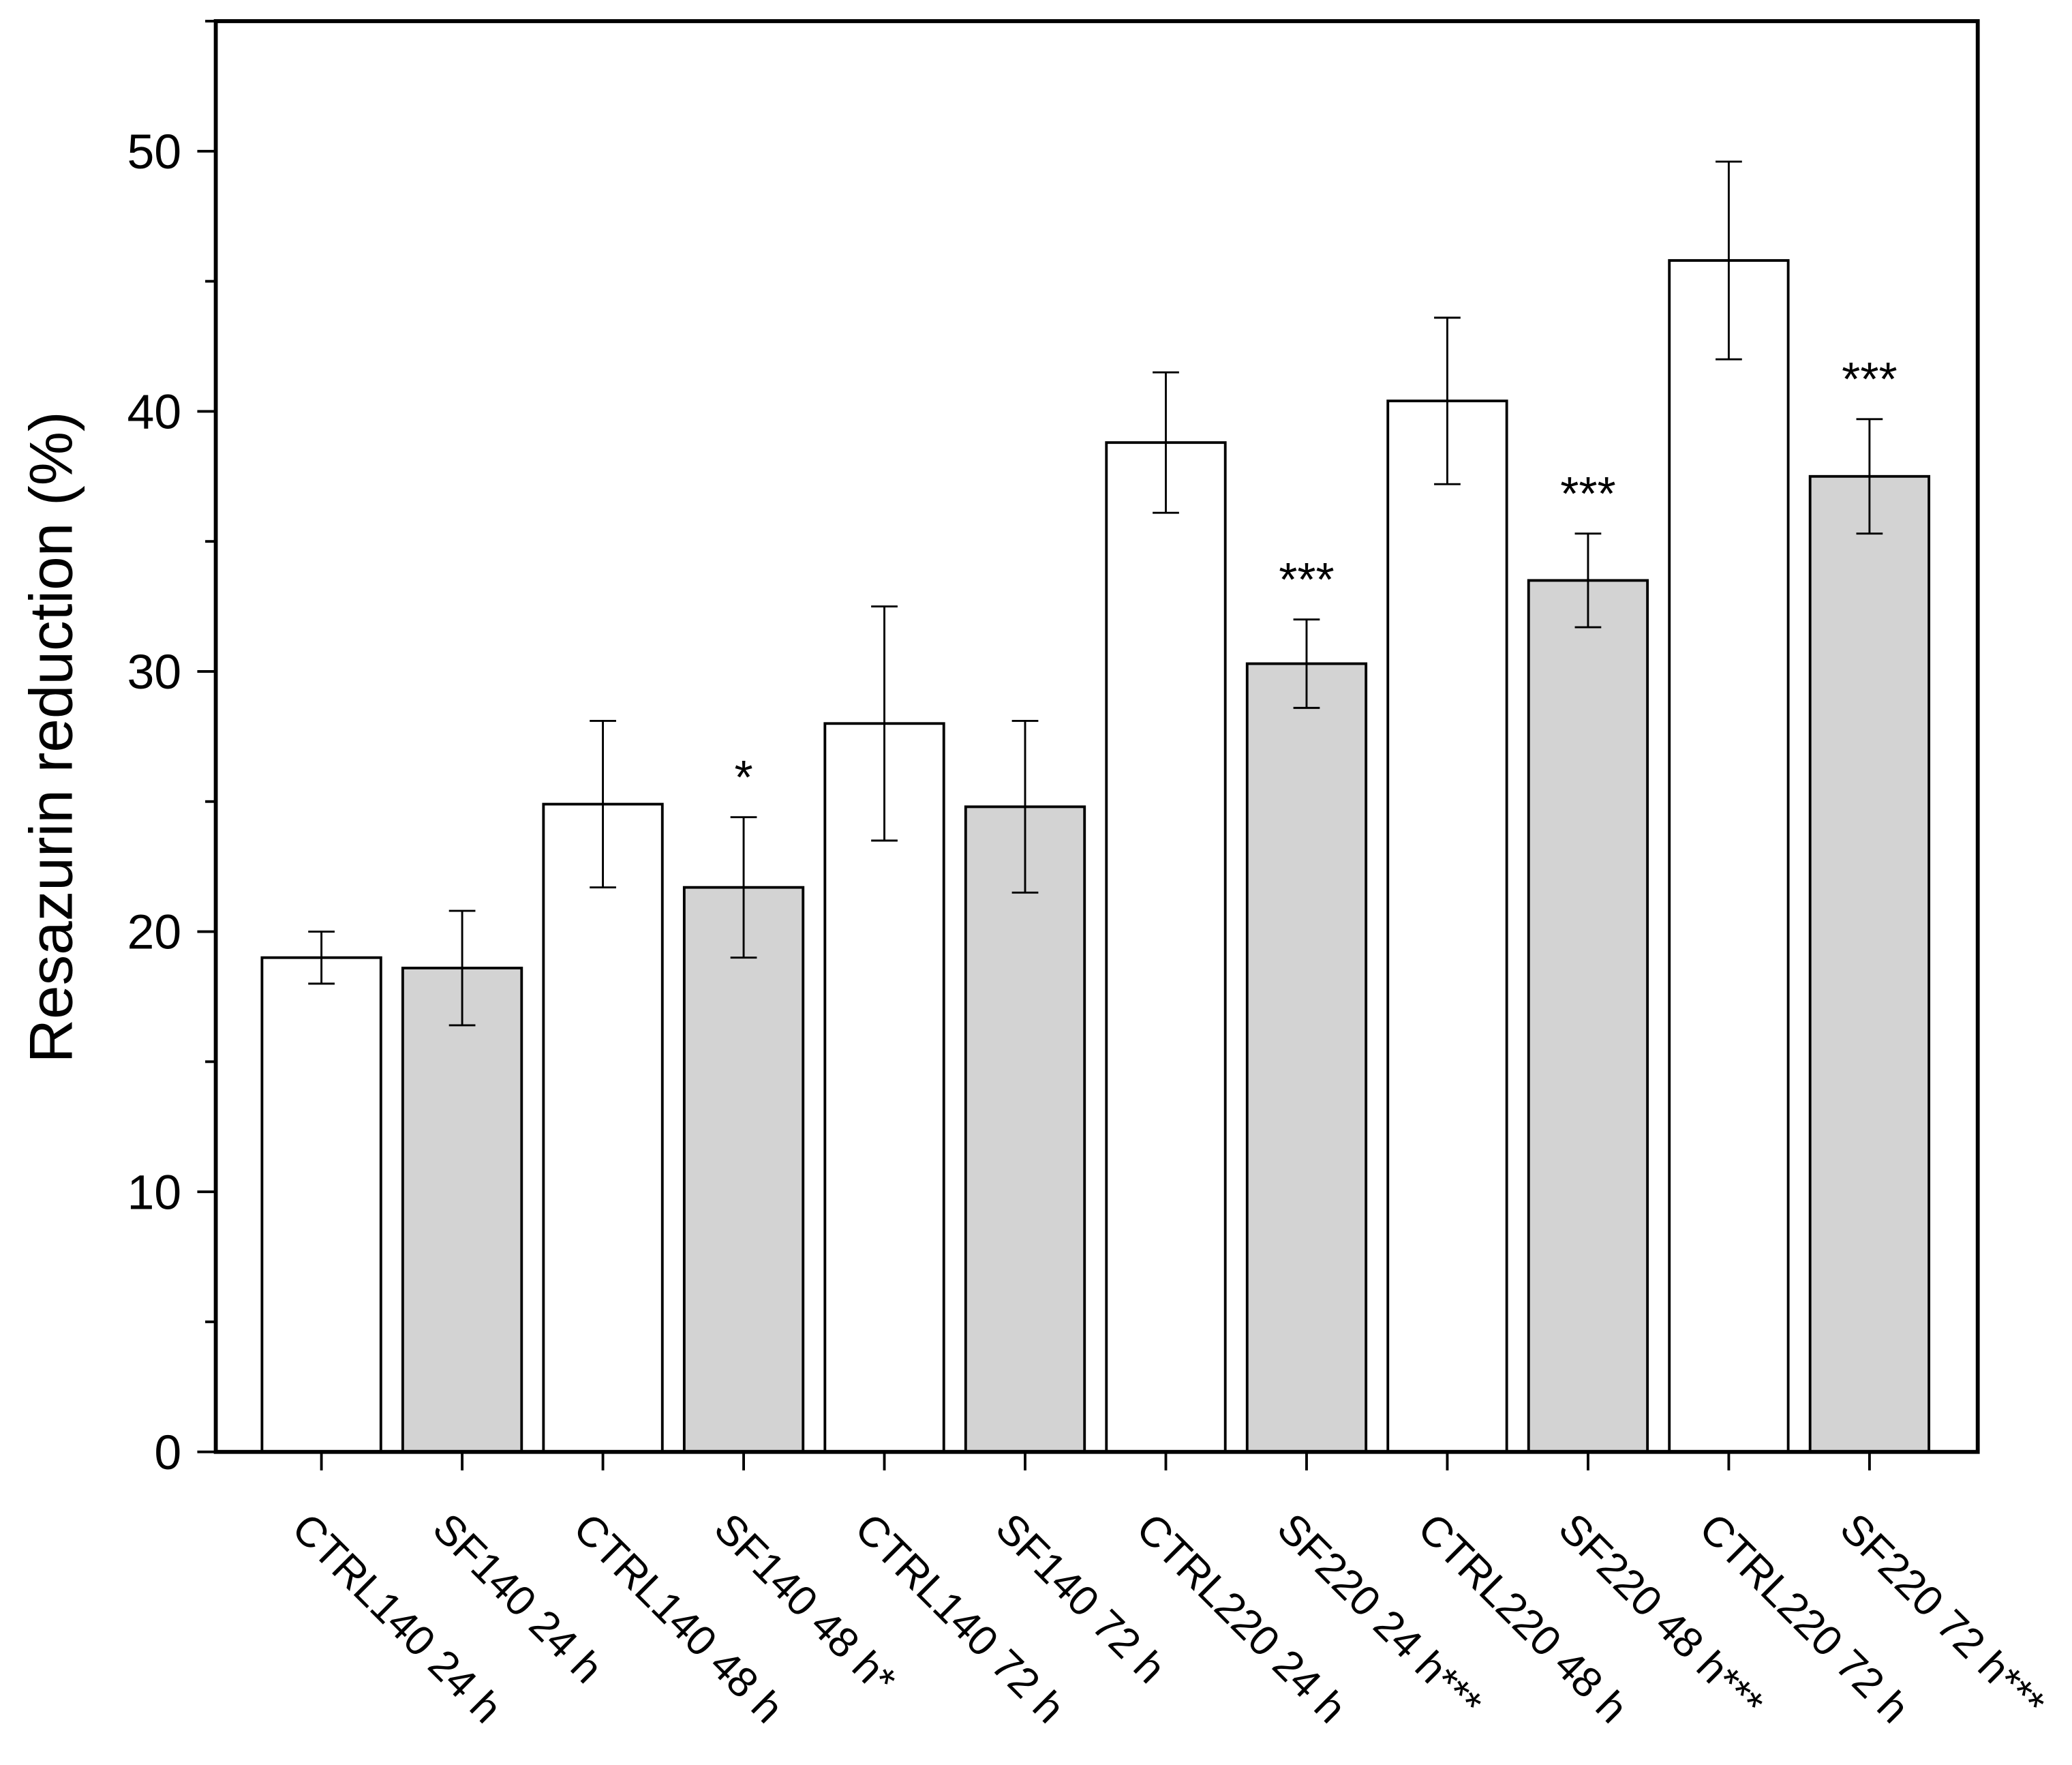 This screenshot has height=1765, width=2072. Describe the element at coordinates (154, 152) in the screenshot. I see `y-tick-label: 50` at that location.